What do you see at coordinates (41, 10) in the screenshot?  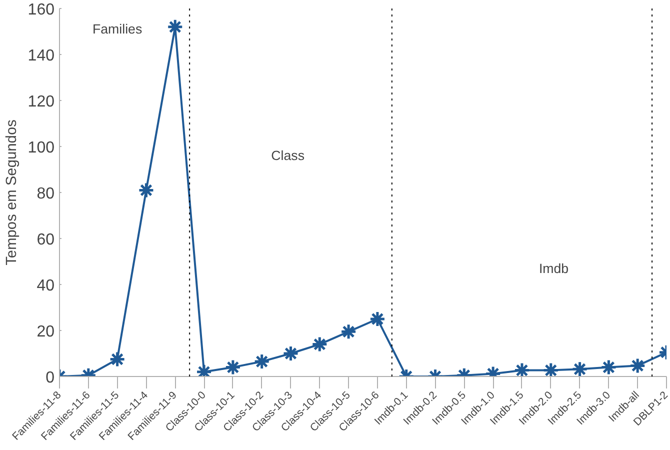 I see `y-tick-label: 160` at bounding box center [41, 10].